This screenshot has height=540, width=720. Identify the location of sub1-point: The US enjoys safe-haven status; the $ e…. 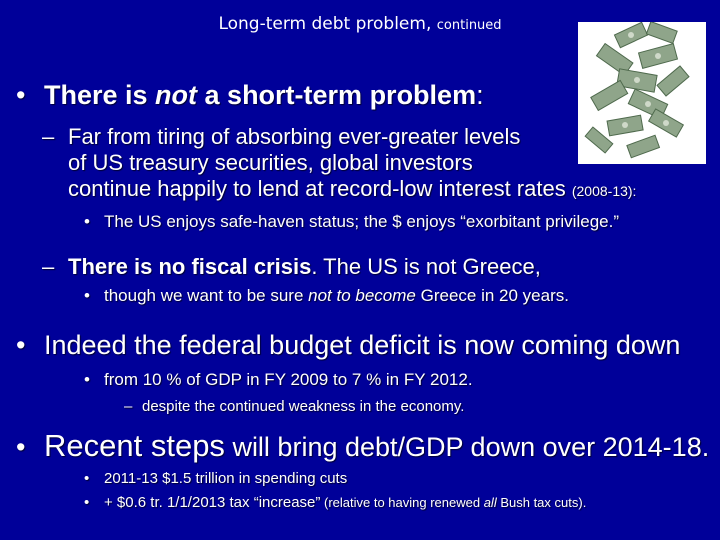
(361, 221).